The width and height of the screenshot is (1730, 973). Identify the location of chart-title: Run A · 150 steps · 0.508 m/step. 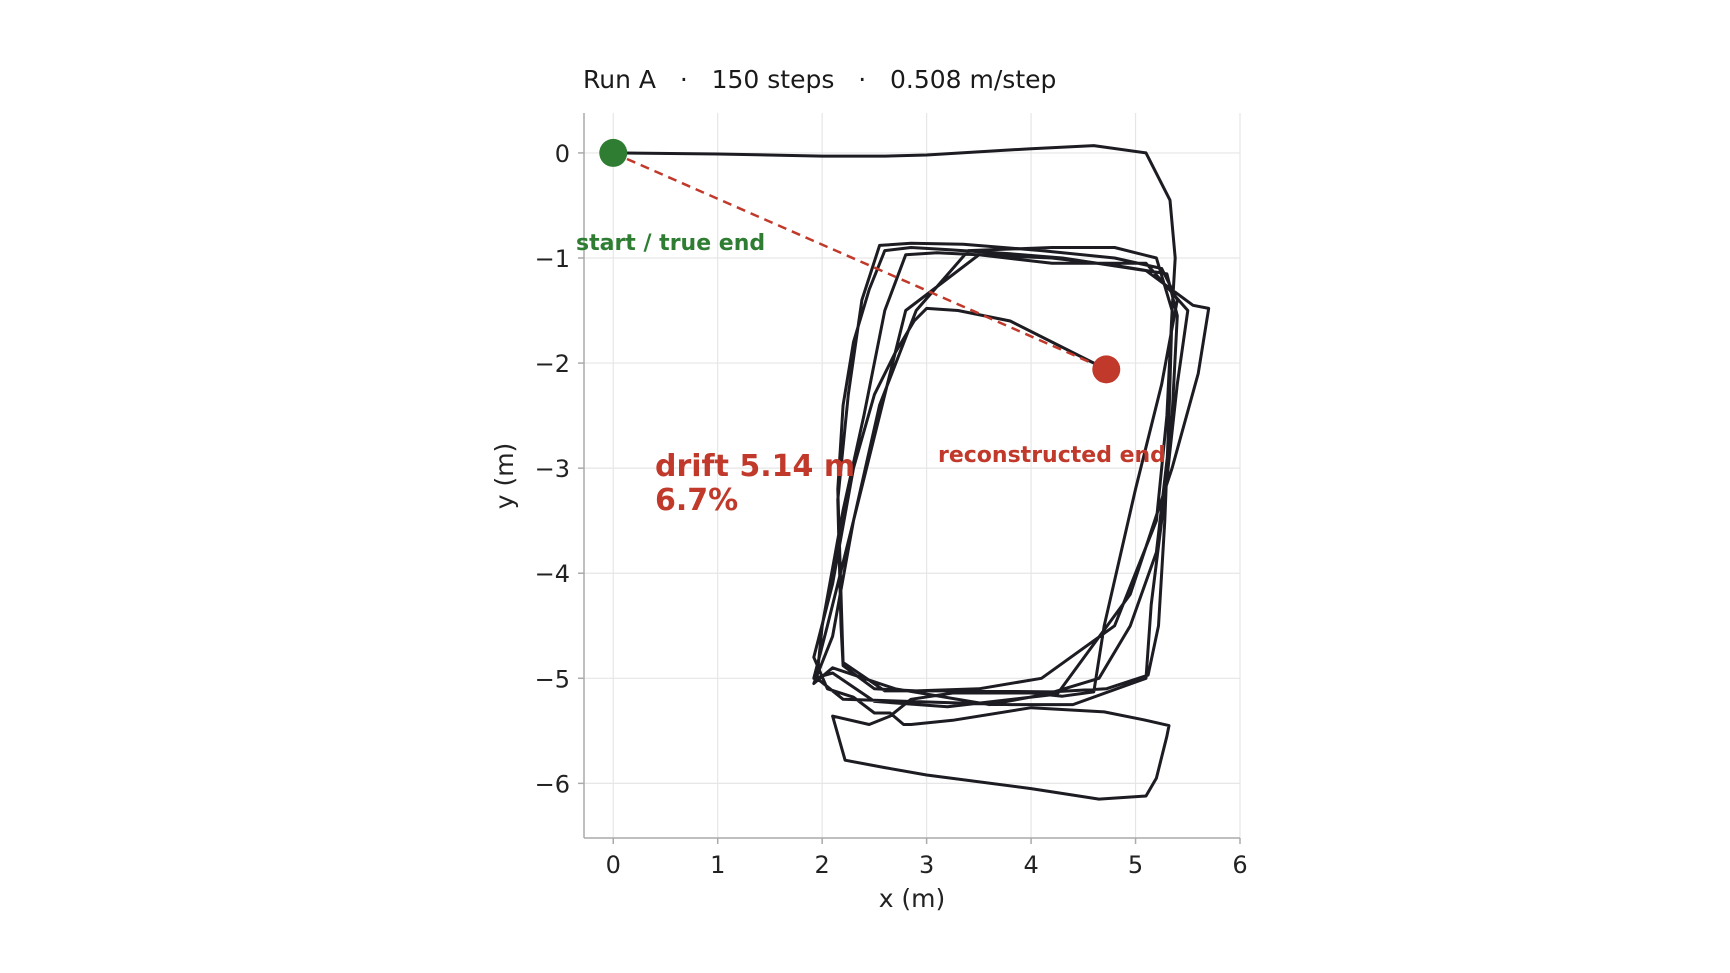
(819, 79).